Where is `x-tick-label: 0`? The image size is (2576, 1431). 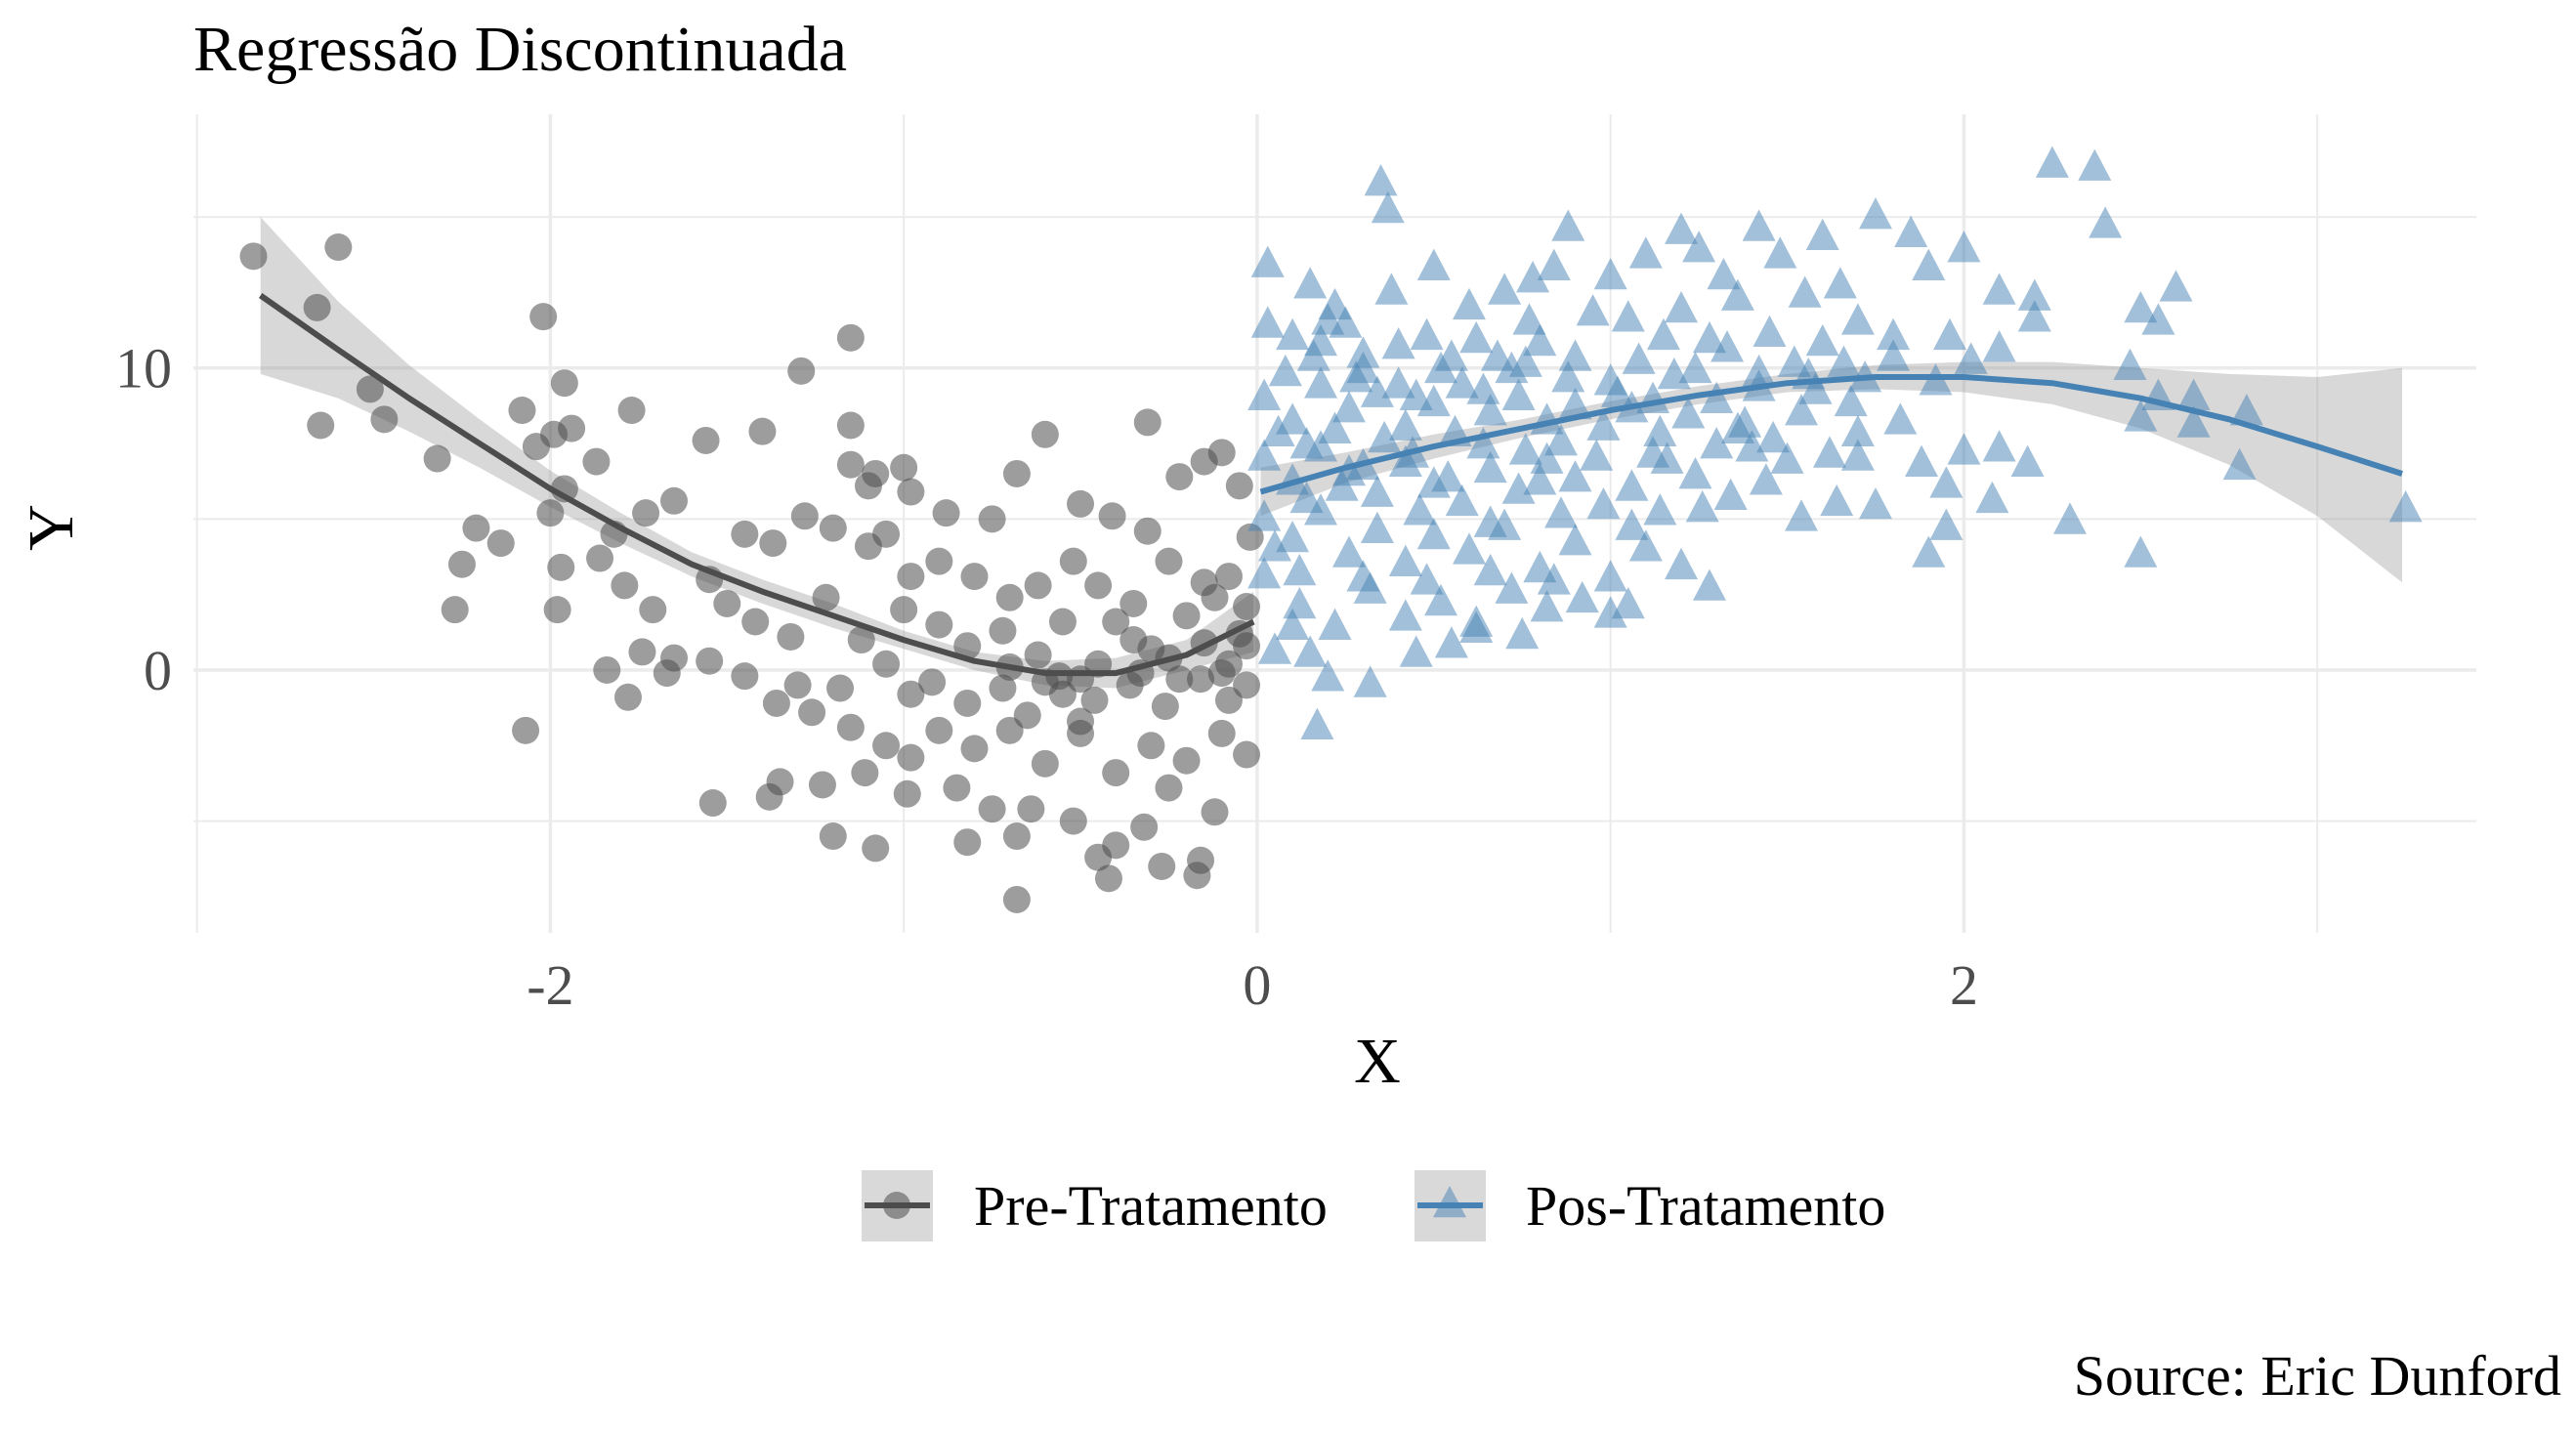
x-tick-label: 0 is located at coordinates (1257, 985).